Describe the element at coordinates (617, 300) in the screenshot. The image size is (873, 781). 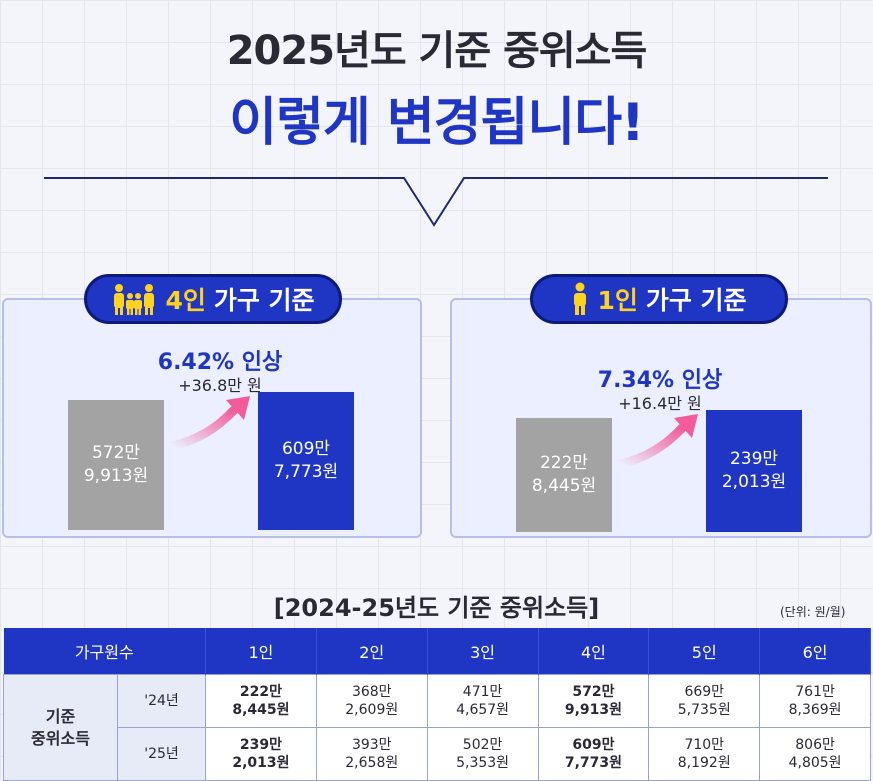
I see `card-label-number: 1인` at that location.